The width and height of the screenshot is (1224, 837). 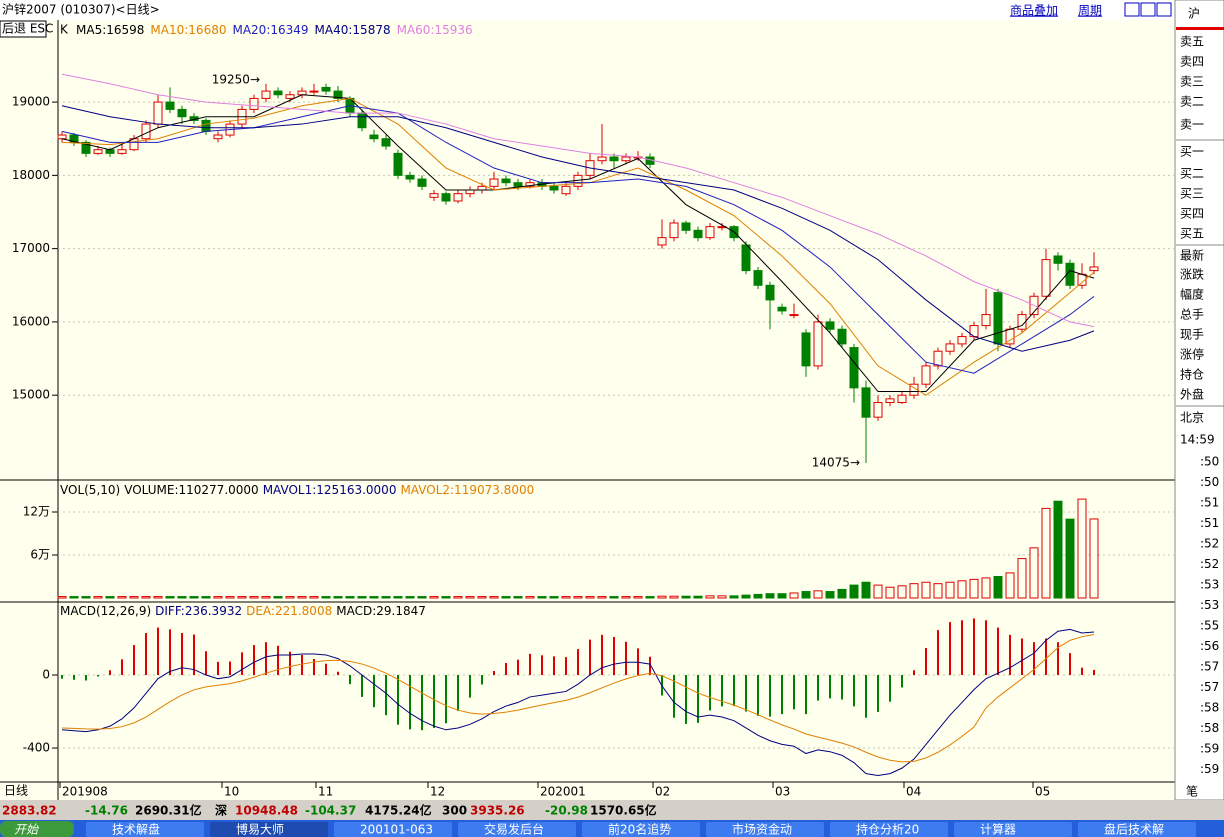 I want to click on nav-menu, so click(x=1164, y=9).